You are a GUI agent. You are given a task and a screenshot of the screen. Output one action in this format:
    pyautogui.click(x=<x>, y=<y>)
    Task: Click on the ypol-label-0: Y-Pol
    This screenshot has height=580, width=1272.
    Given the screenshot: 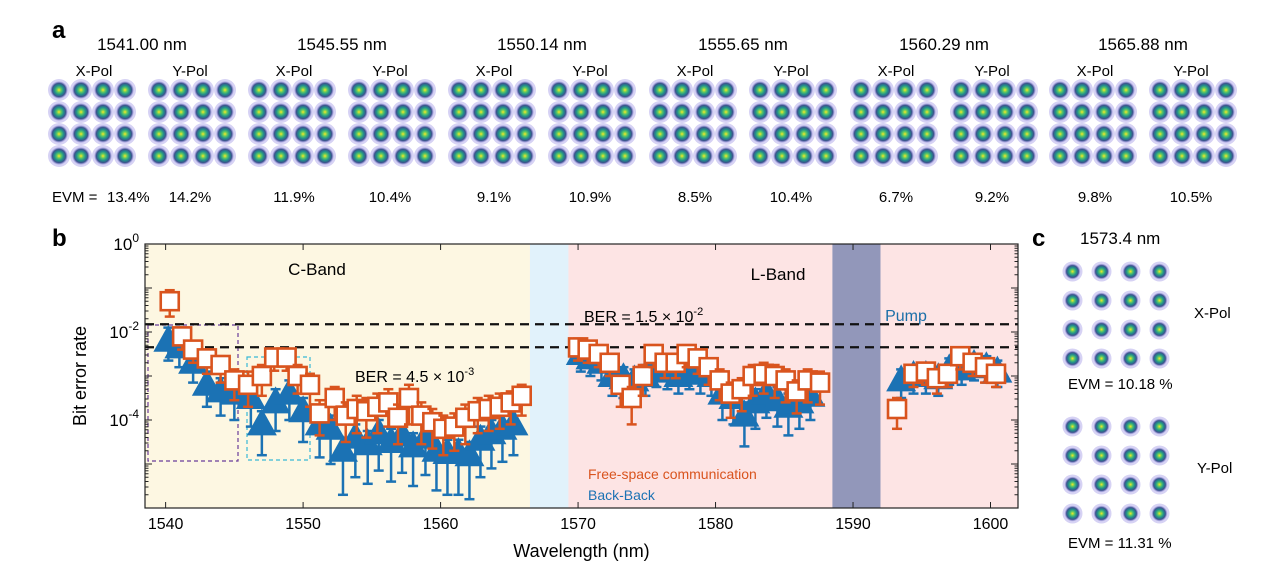 What is the action you would take?
    pyautogui.click(x=189, y=71)
    